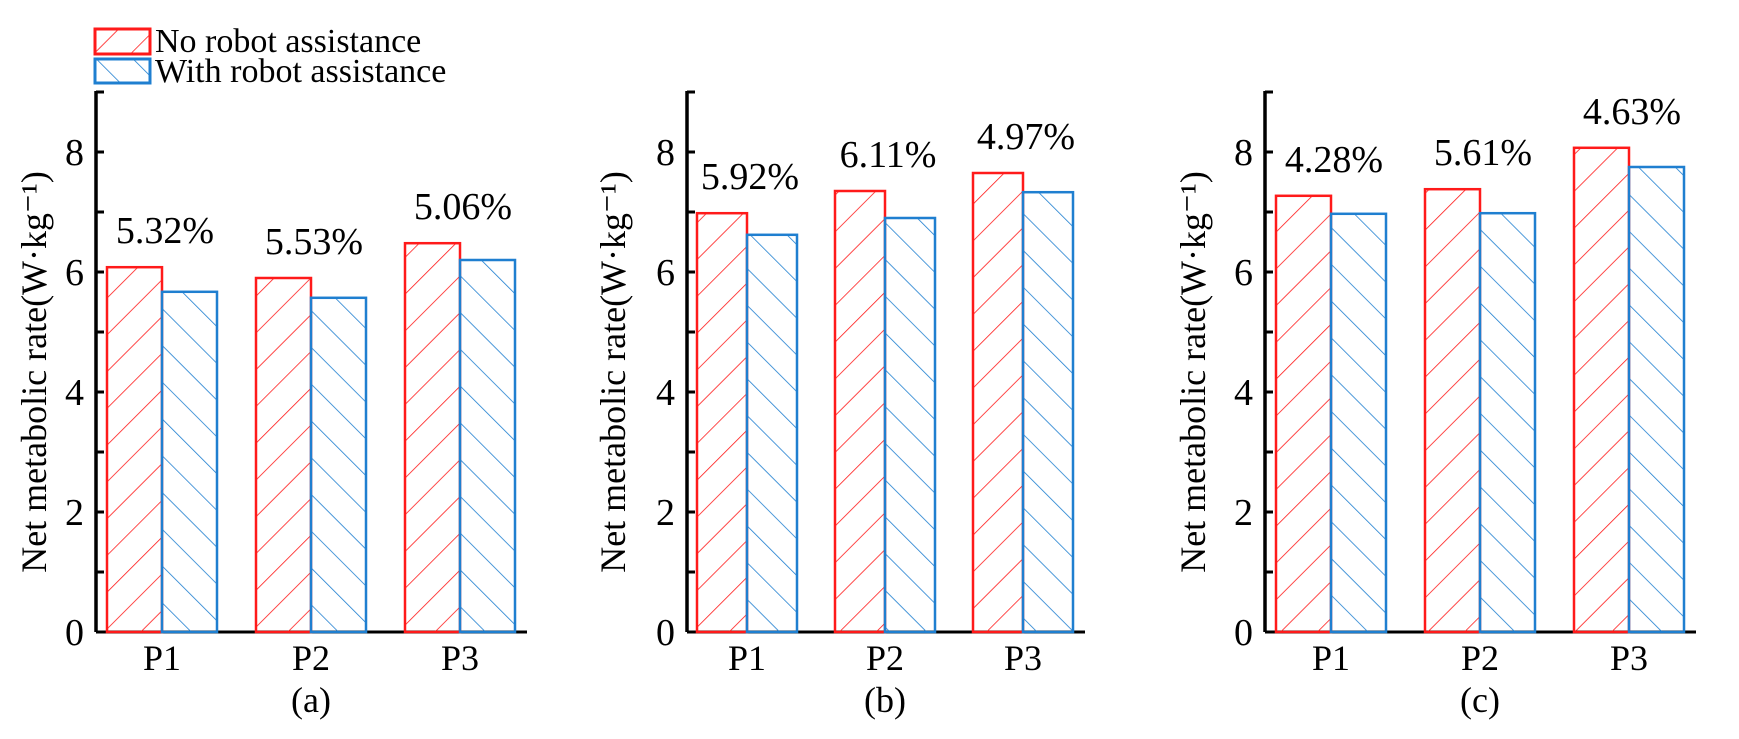 This screenshot has height=739, width=1739. Describe the element at coordinates (1483, 153) in the screenshot. I see `percent-reduction-label: 5.61%` at that location.